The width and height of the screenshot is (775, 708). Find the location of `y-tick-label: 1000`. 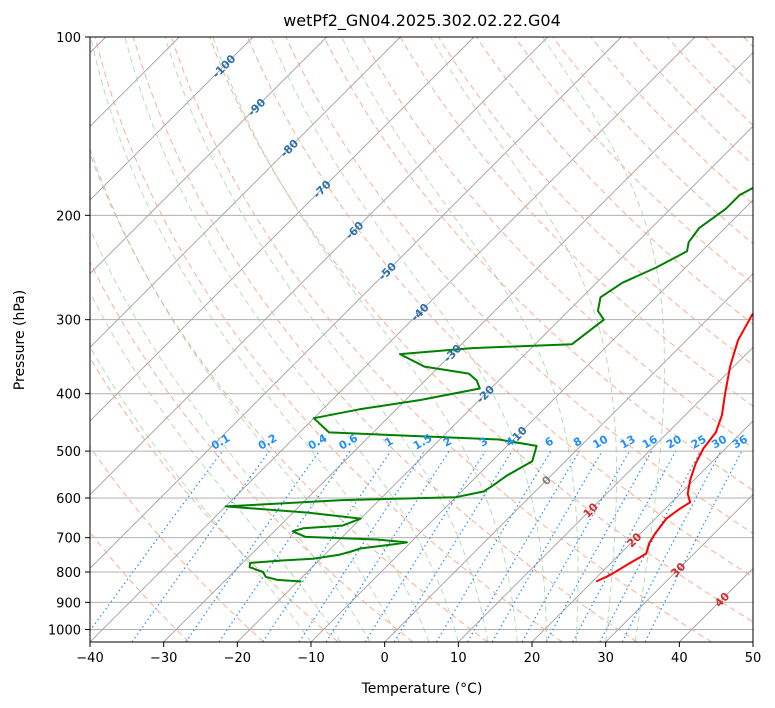

y-tick-label: 1000 is located at coordinates (64, 630).